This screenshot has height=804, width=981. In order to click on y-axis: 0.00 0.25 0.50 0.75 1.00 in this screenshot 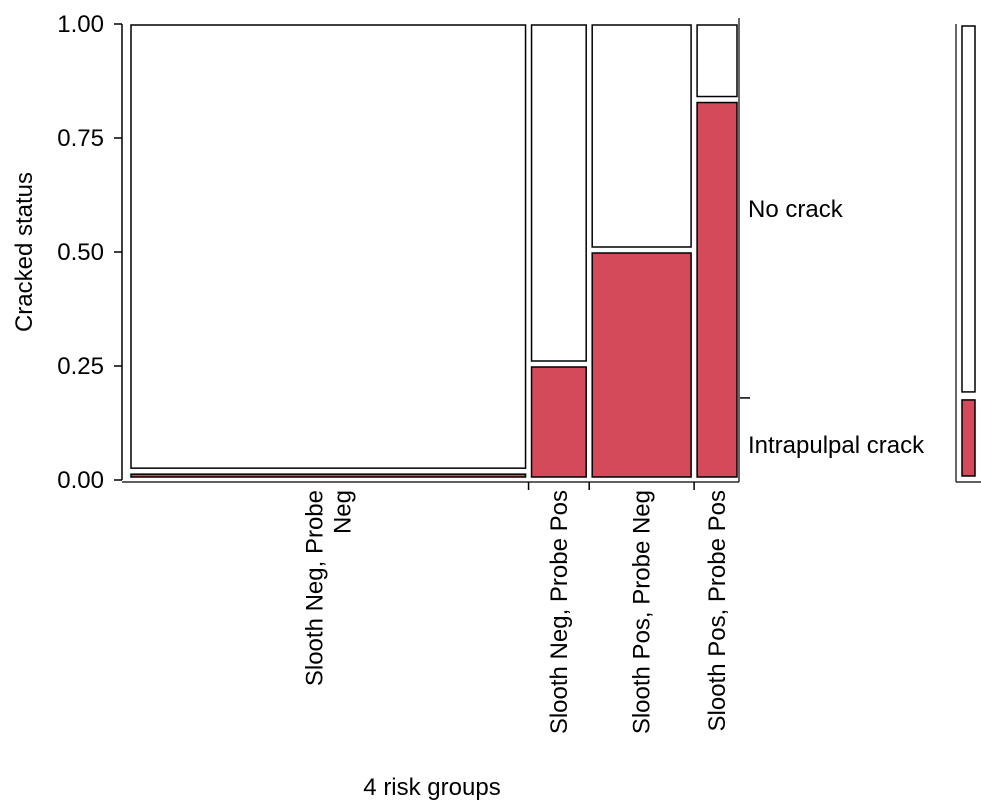, I will do `click(90, 252)`.